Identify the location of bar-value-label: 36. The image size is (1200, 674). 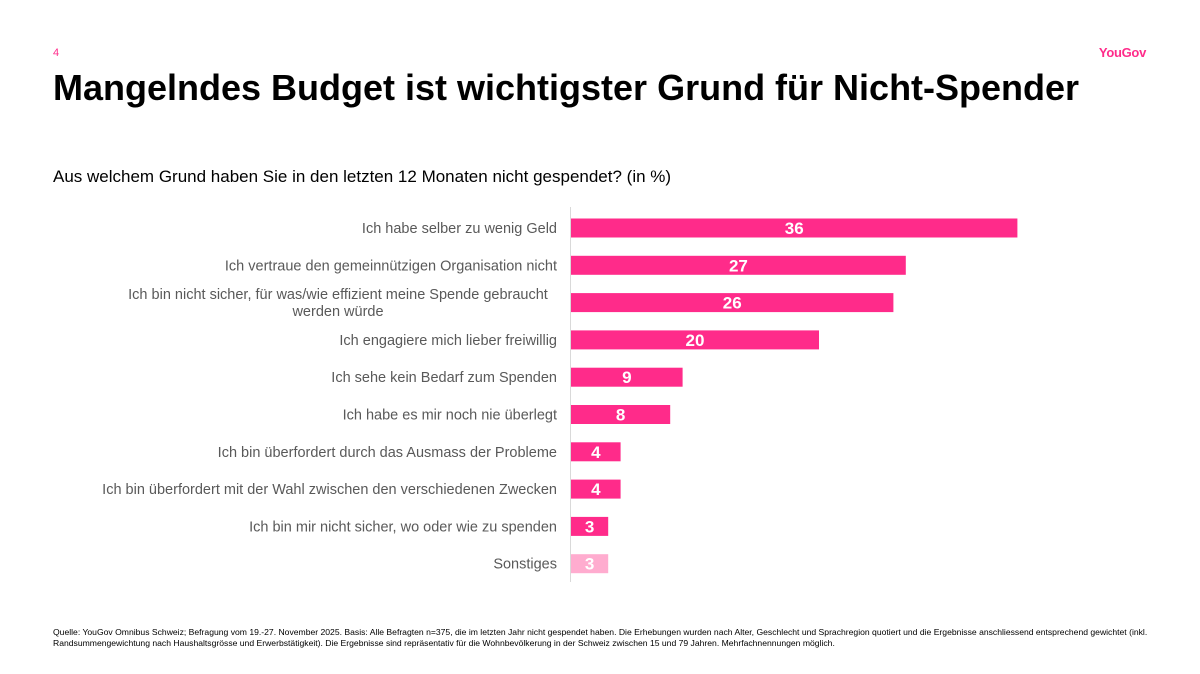
(794, 228).